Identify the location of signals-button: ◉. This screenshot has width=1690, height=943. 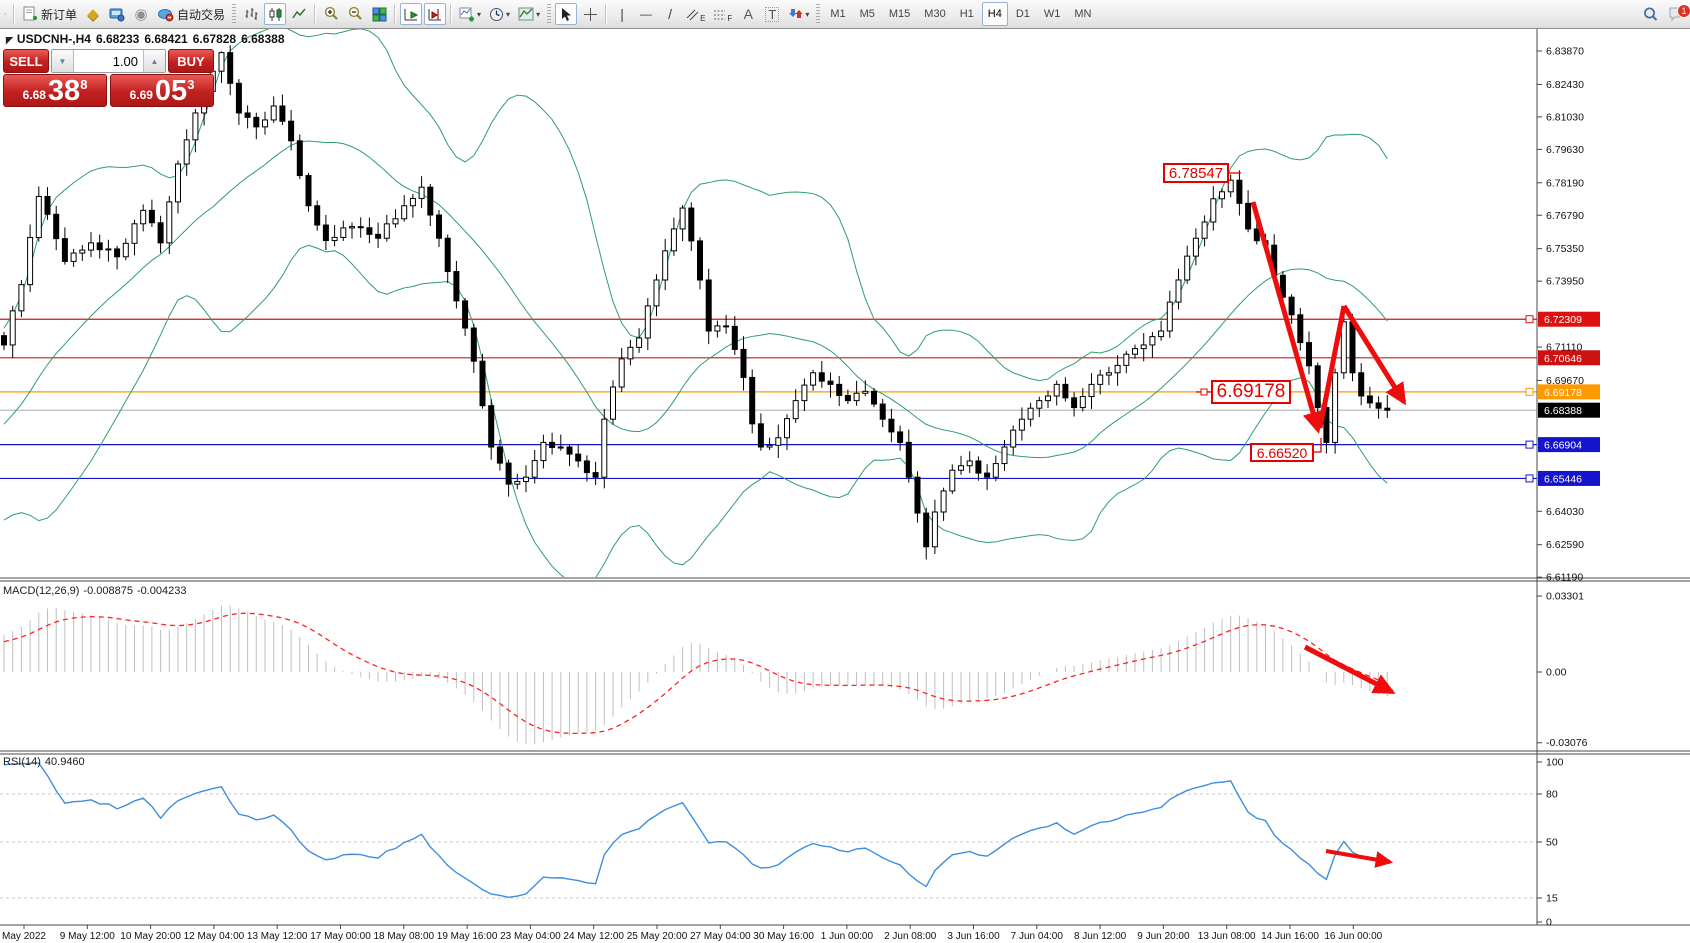
(141, 14).